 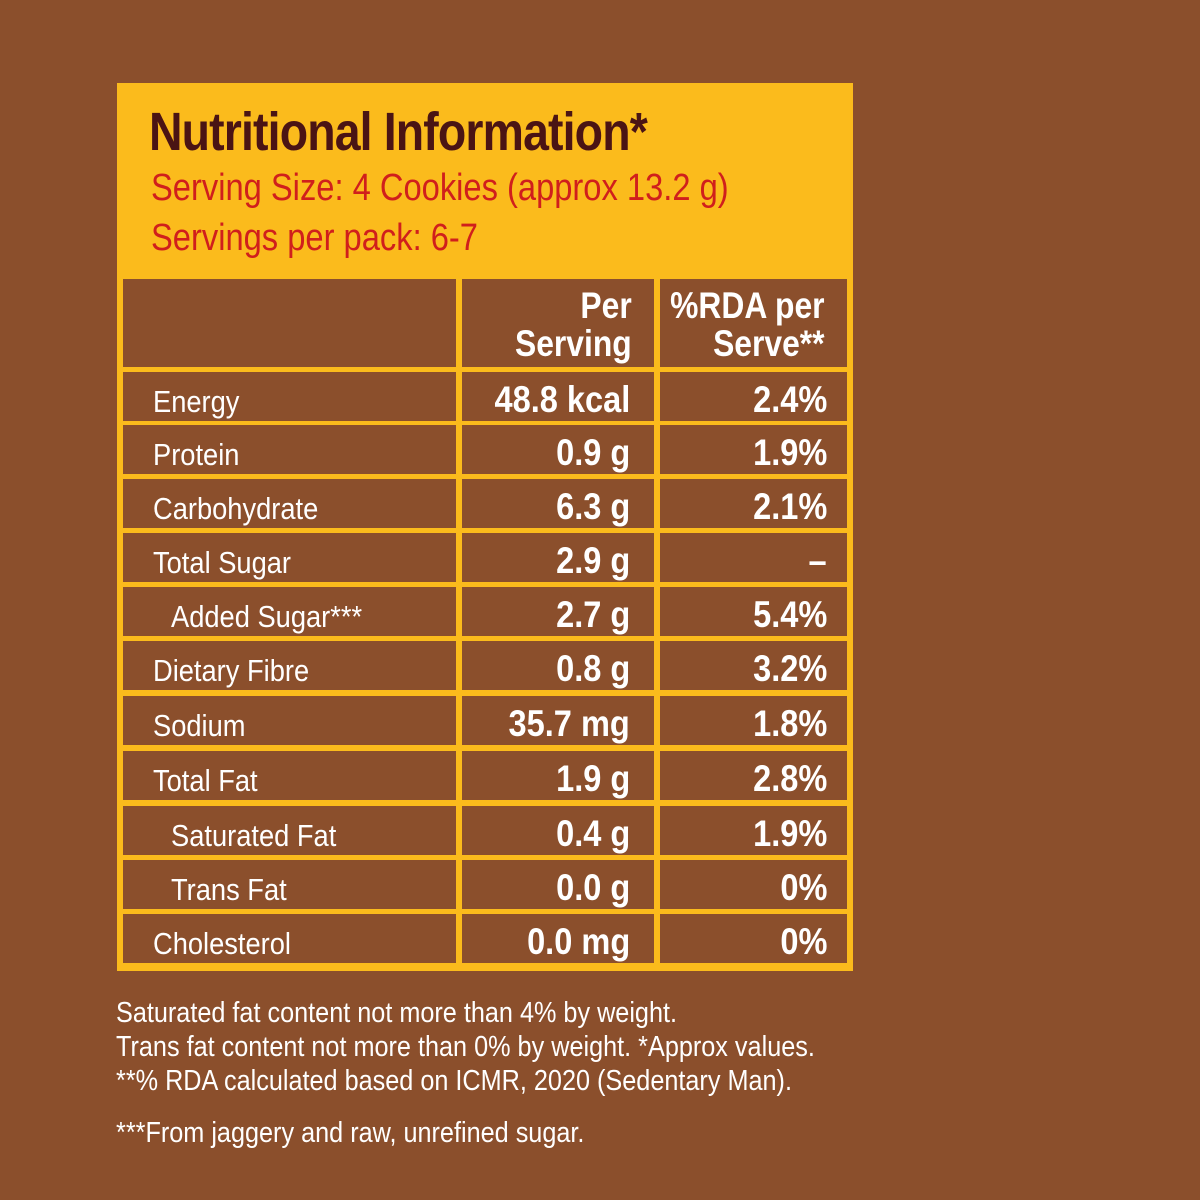 I want to click on nutrient-name: Trans Fat, so click(x=229, y=889).